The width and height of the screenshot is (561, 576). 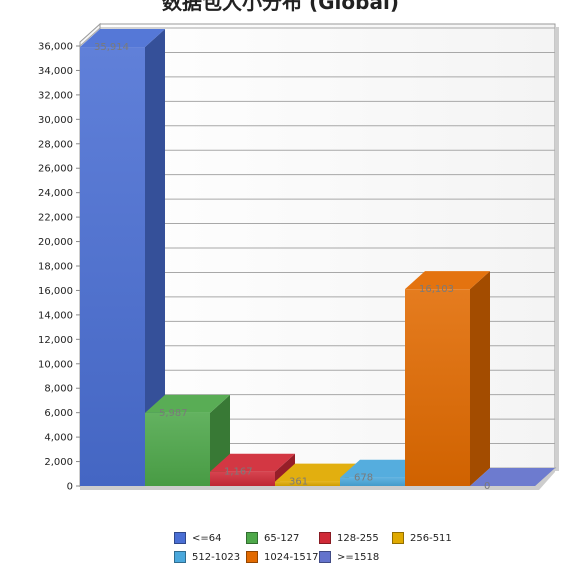 What do you see at coordinates (298, 482) in the screenshot?
I see `data-label: 361` at bounding box center [298, 482].